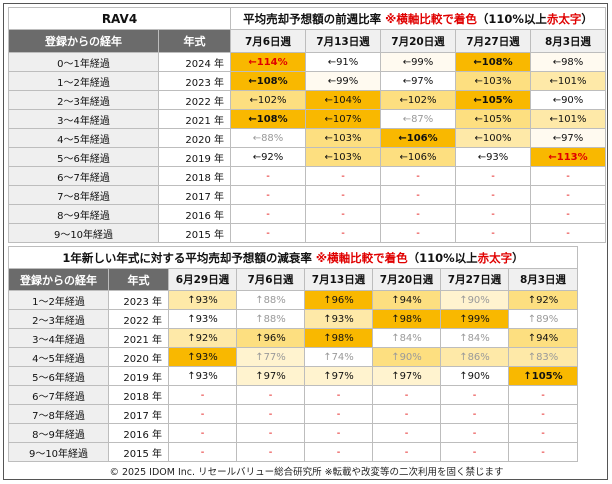 This screenshot has height=484, width=612. What do you see at coordinates (474, 357) in the screenshot?
I see `value-cell: ↑86%` at bounding box center [474, 357].